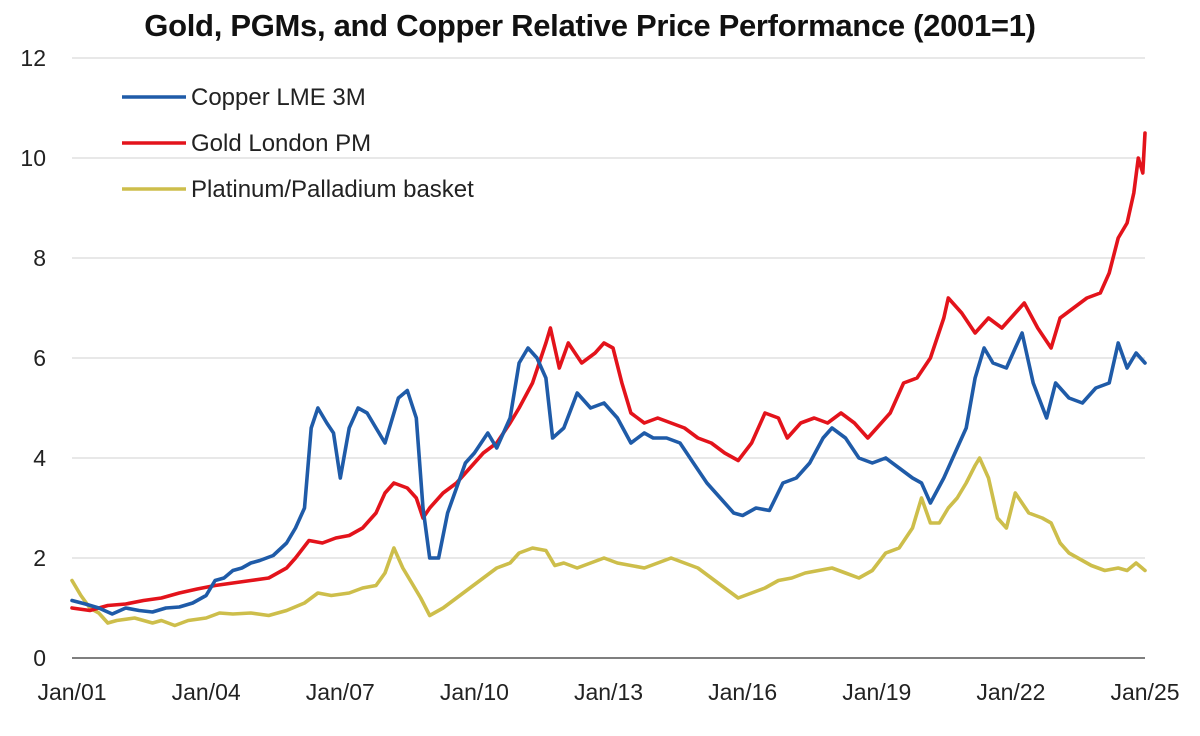 The width and height of the screenshot is (1200, 736). Describe the element at coordinates (39, 658) in the screenshot. I see `y-tick-label: 0` at that location.